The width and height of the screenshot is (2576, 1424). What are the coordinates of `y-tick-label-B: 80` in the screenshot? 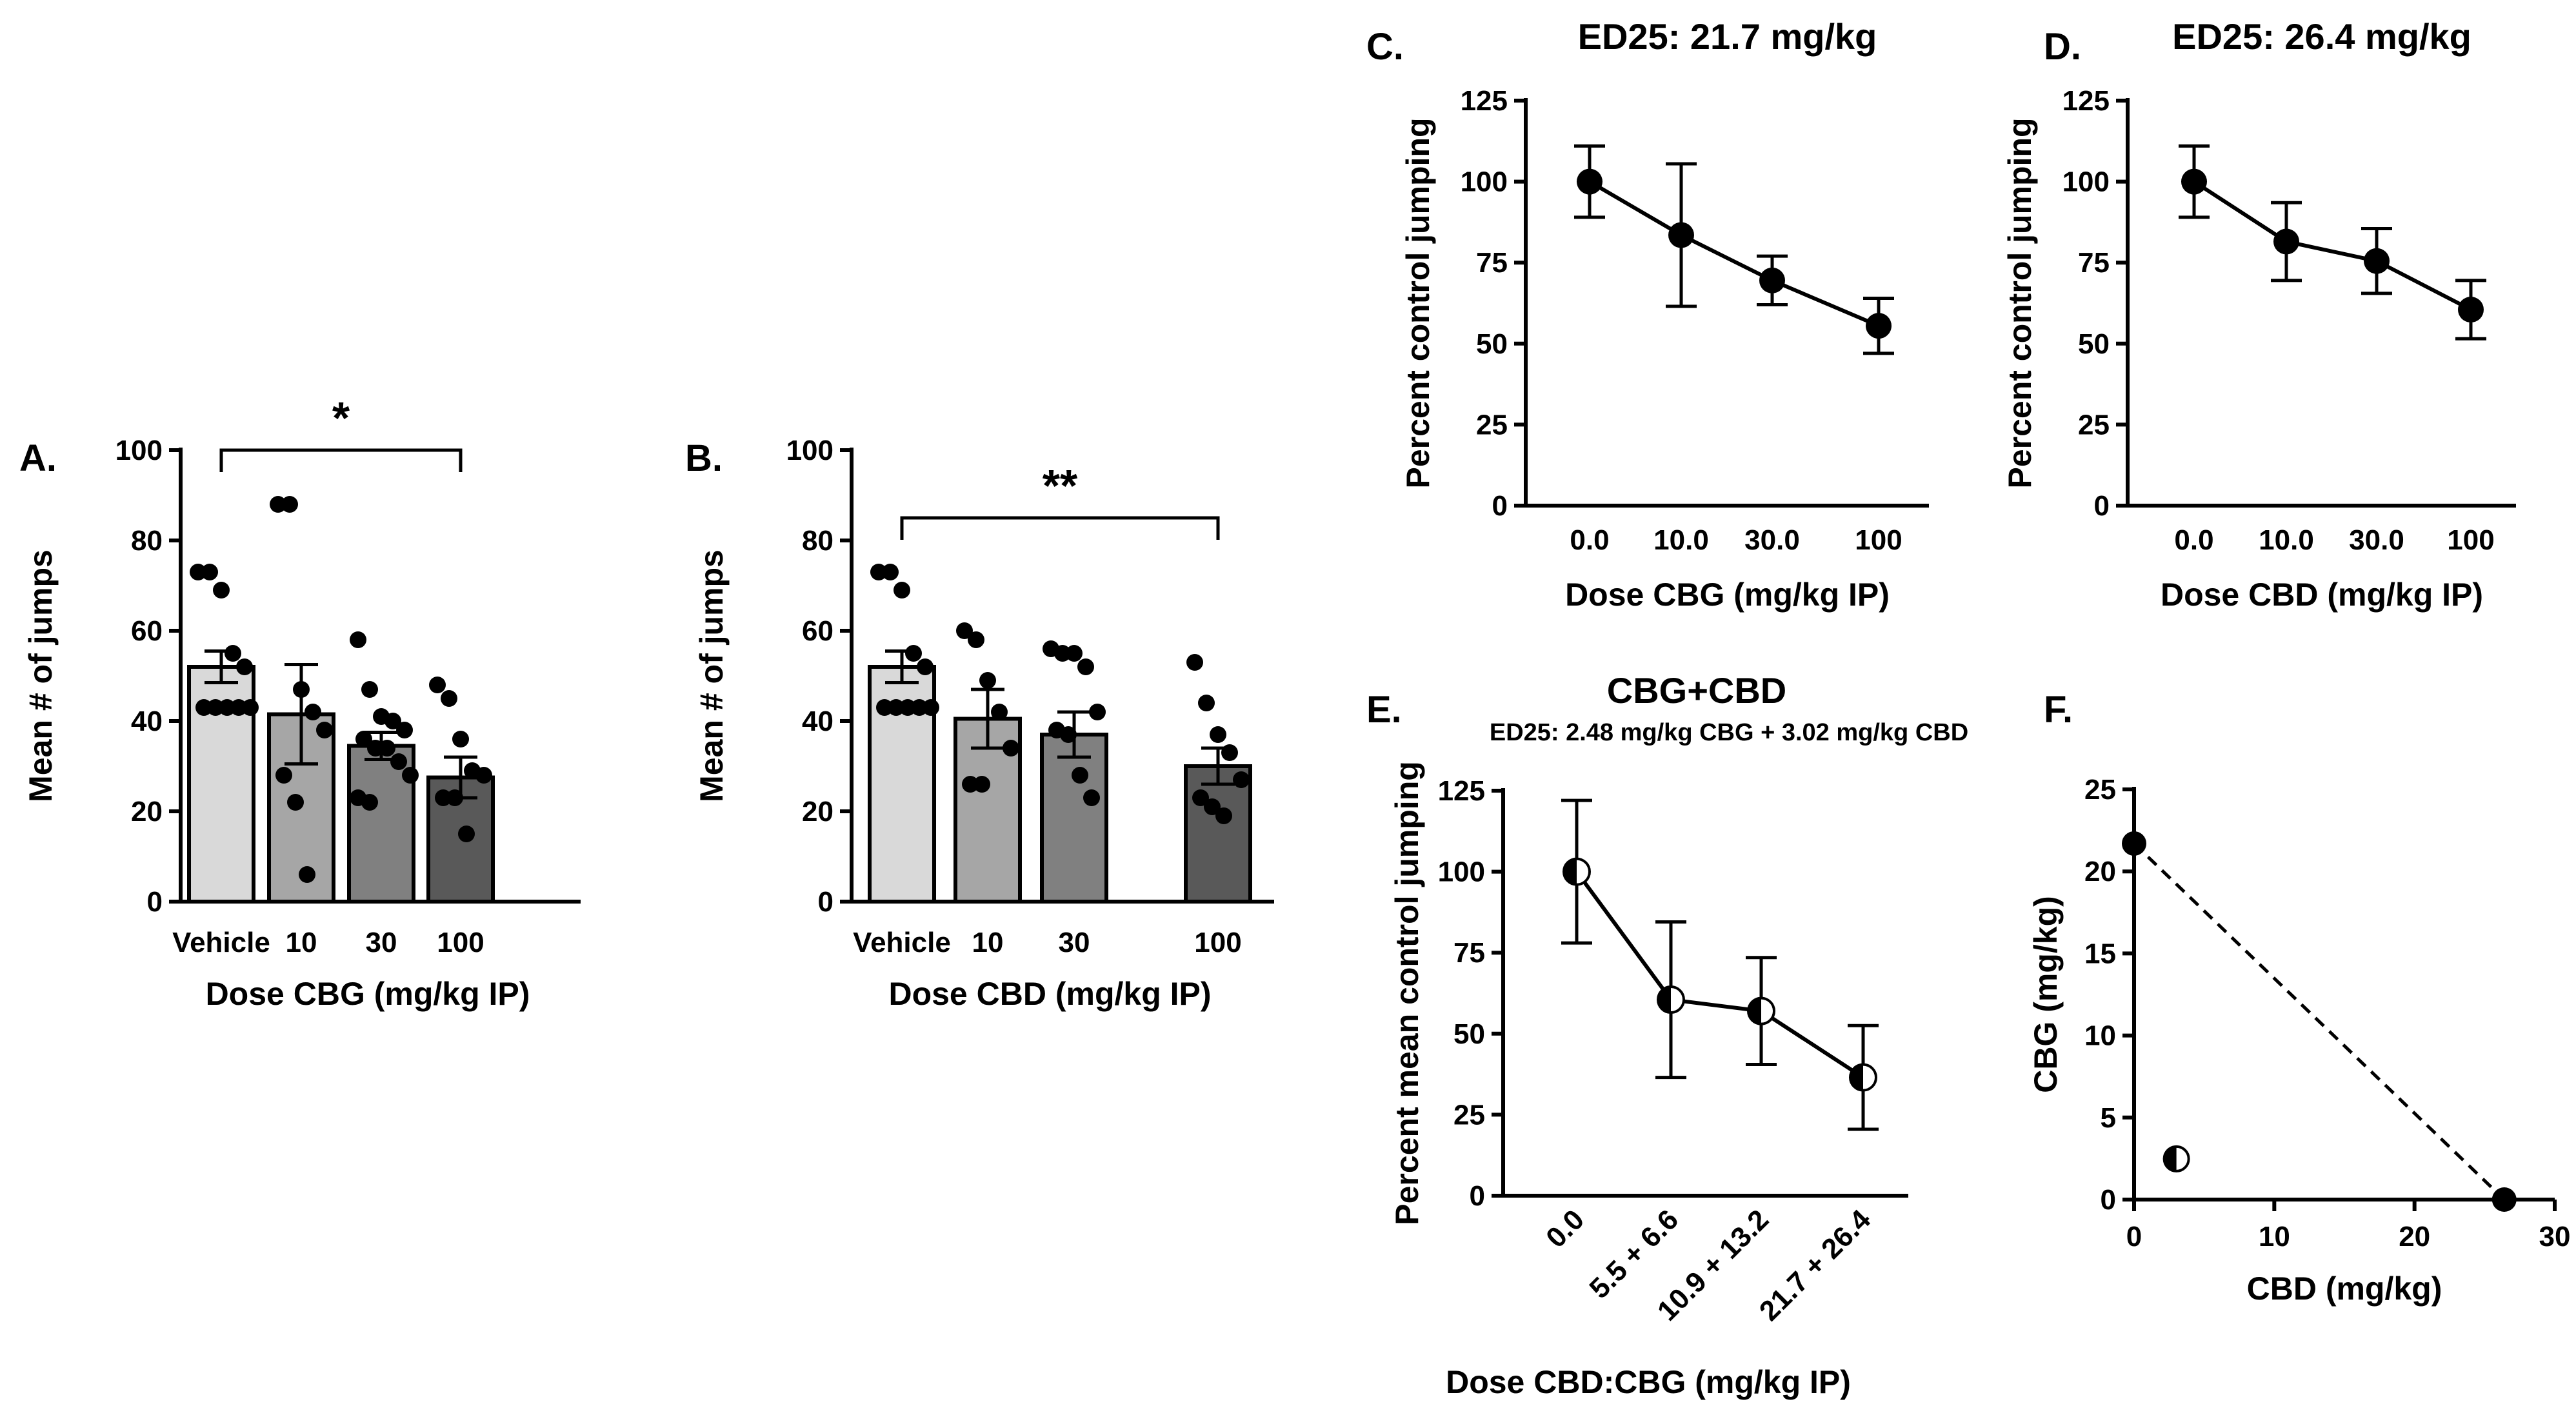 It's located at (818, 541).